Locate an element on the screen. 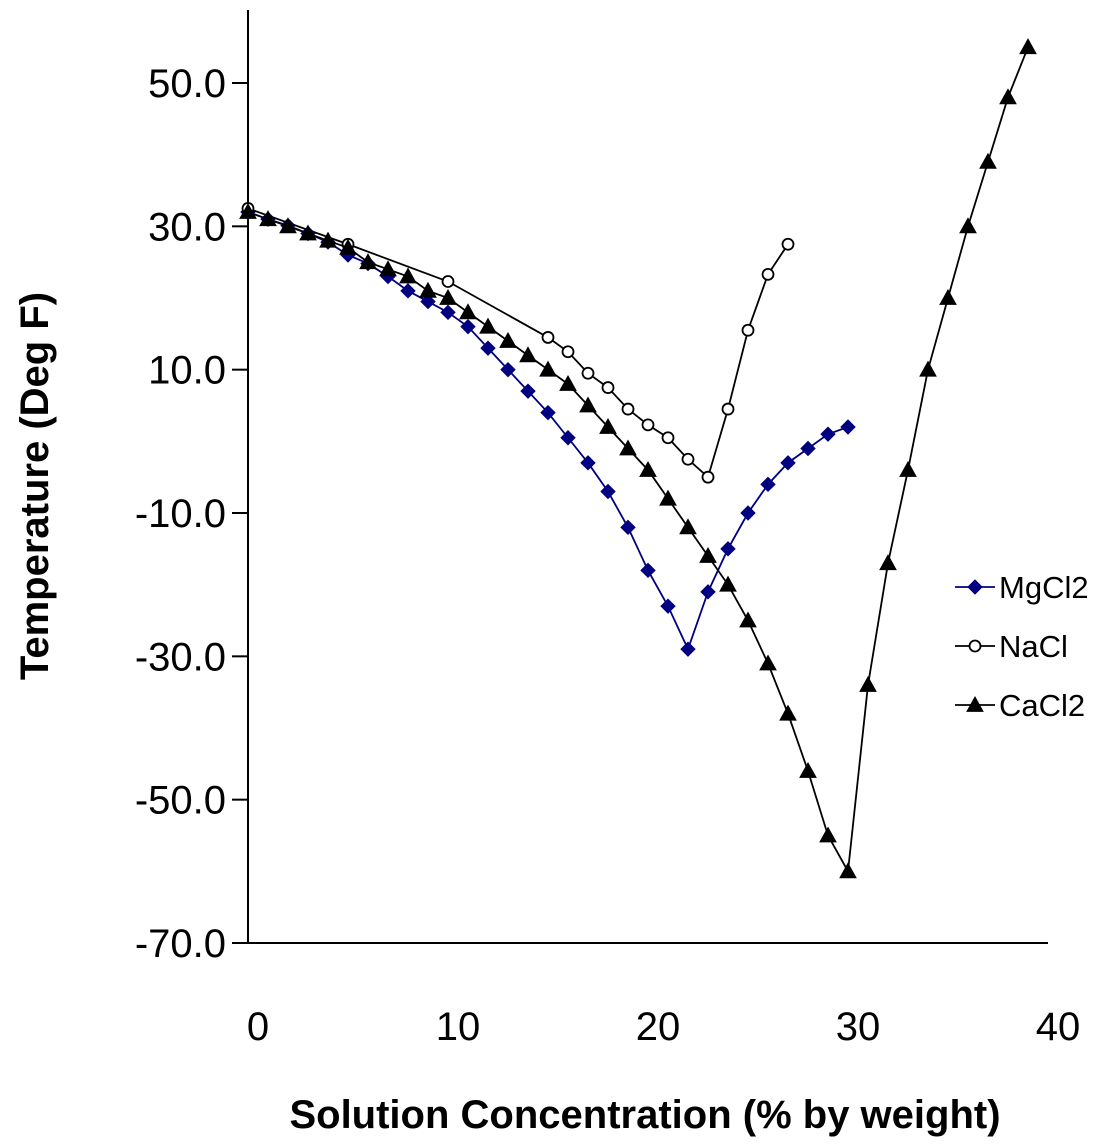 This screenshot has height=1148, width=1115. legend-label-cacl2: CaCl2 is located at coordinates (1042, 705).